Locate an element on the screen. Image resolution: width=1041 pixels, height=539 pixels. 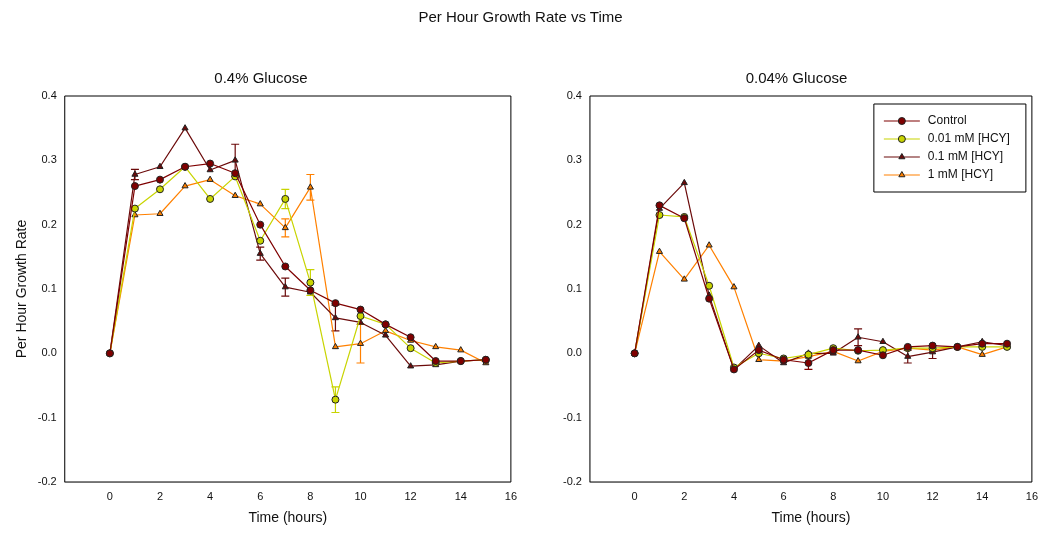
legend-label: Control is located at coordinates (947, 120).